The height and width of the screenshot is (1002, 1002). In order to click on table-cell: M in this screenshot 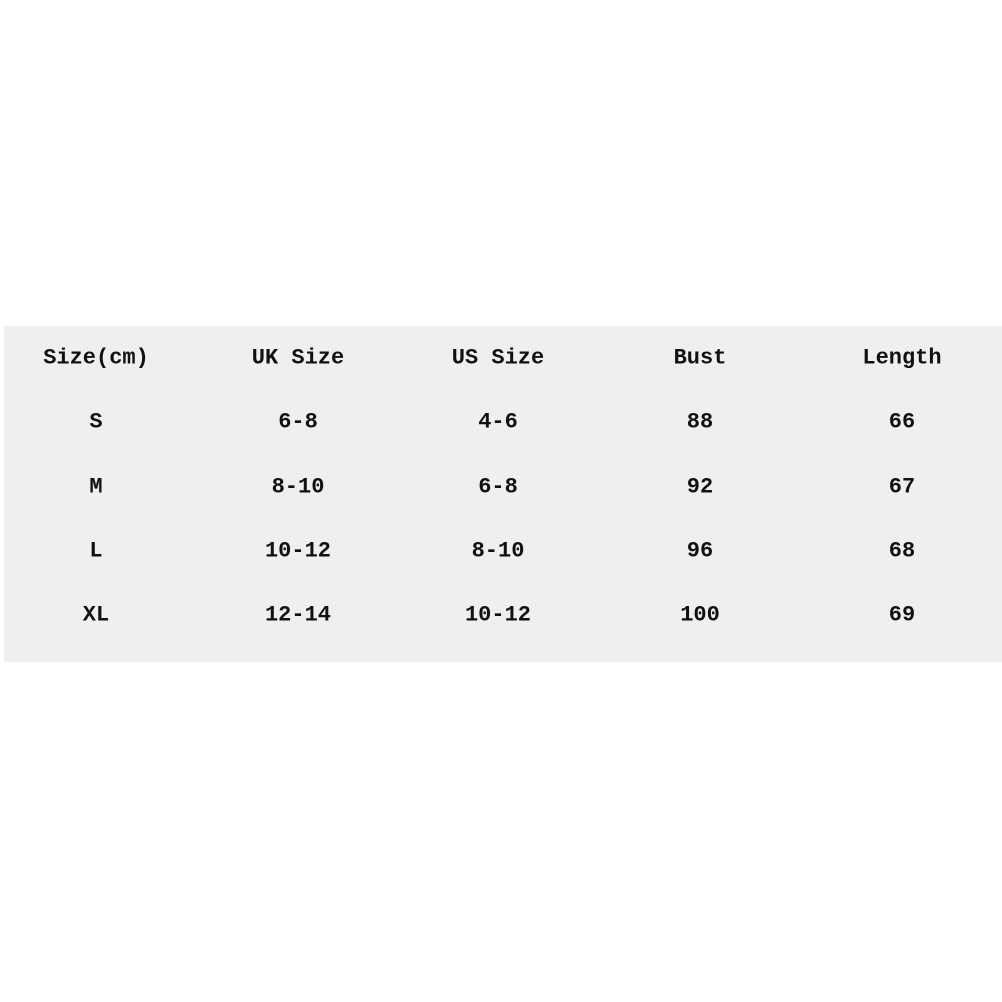, I will do `click(96, 487)`.